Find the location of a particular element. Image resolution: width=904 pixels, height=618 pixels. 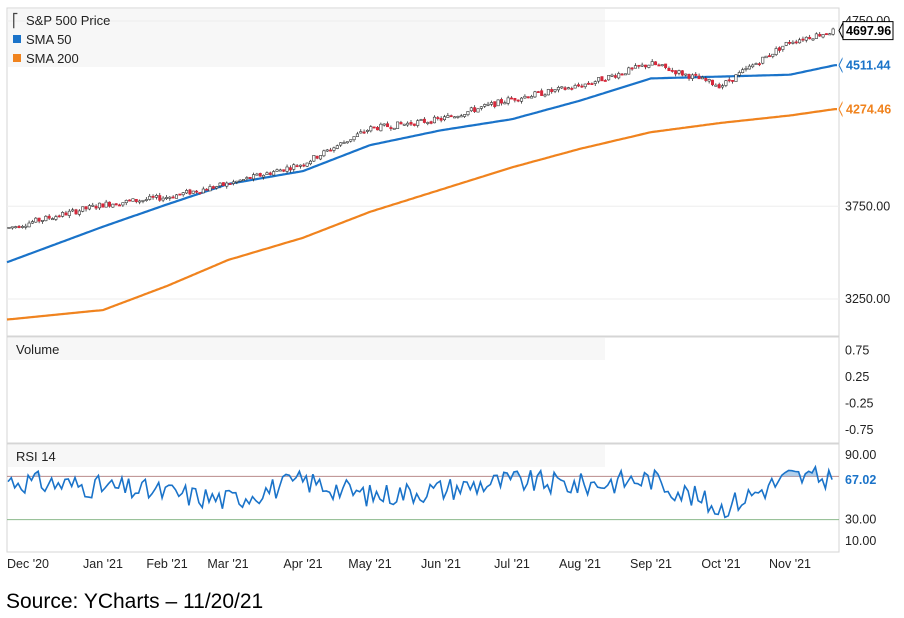

last-value-label: 4697.96 is located at coordinates (868, 31).